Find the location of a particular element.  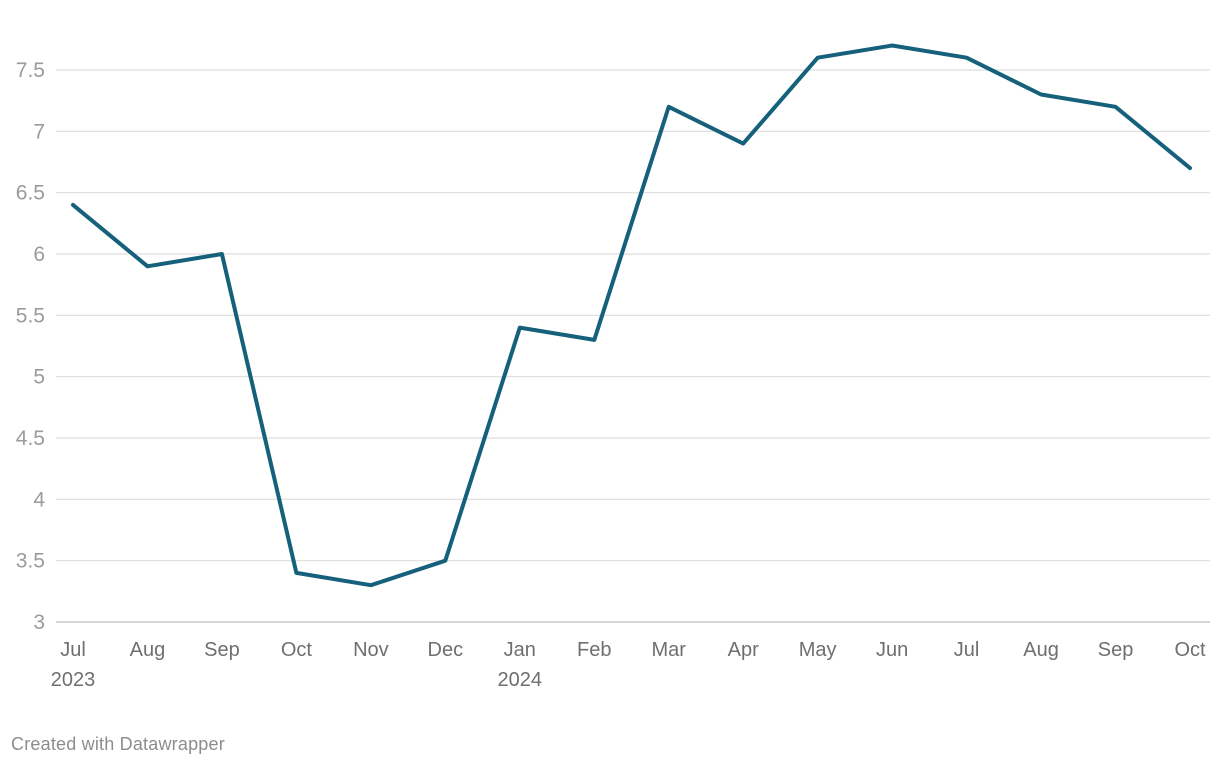

x-tick-label: Apr is located at coordinates (743, 650).